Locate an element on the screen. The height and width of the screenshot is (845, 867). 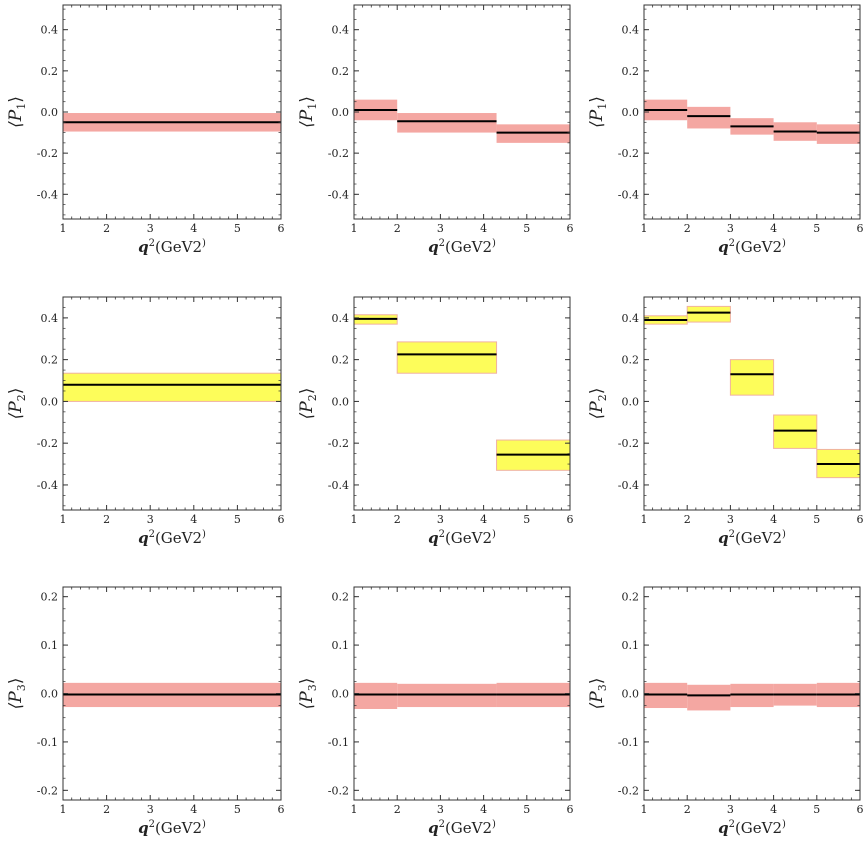
y-axis-label: ⟨P1⟩ is located at coordinates (17, 112).